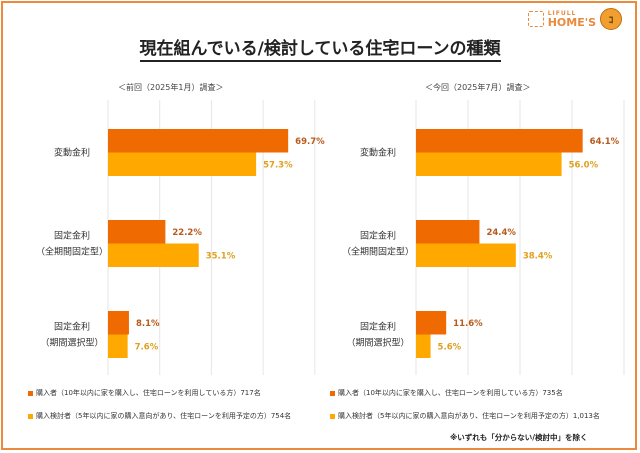 The image size is (640, 453). What do you see at coordinates (468, 324) in the screenshot?
I see `data-label: 11.6%` at bounding box center [468, 324].